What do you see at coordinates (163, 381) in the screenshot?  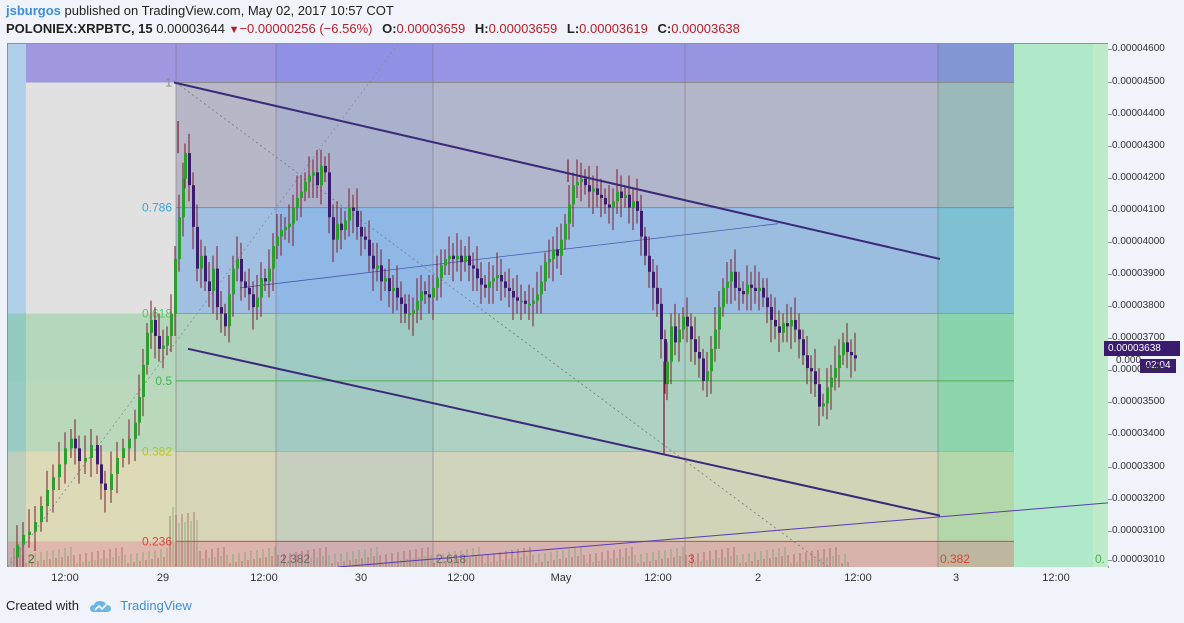 I see `fib-level-label: 0.5` at bounding box center [163, 381].